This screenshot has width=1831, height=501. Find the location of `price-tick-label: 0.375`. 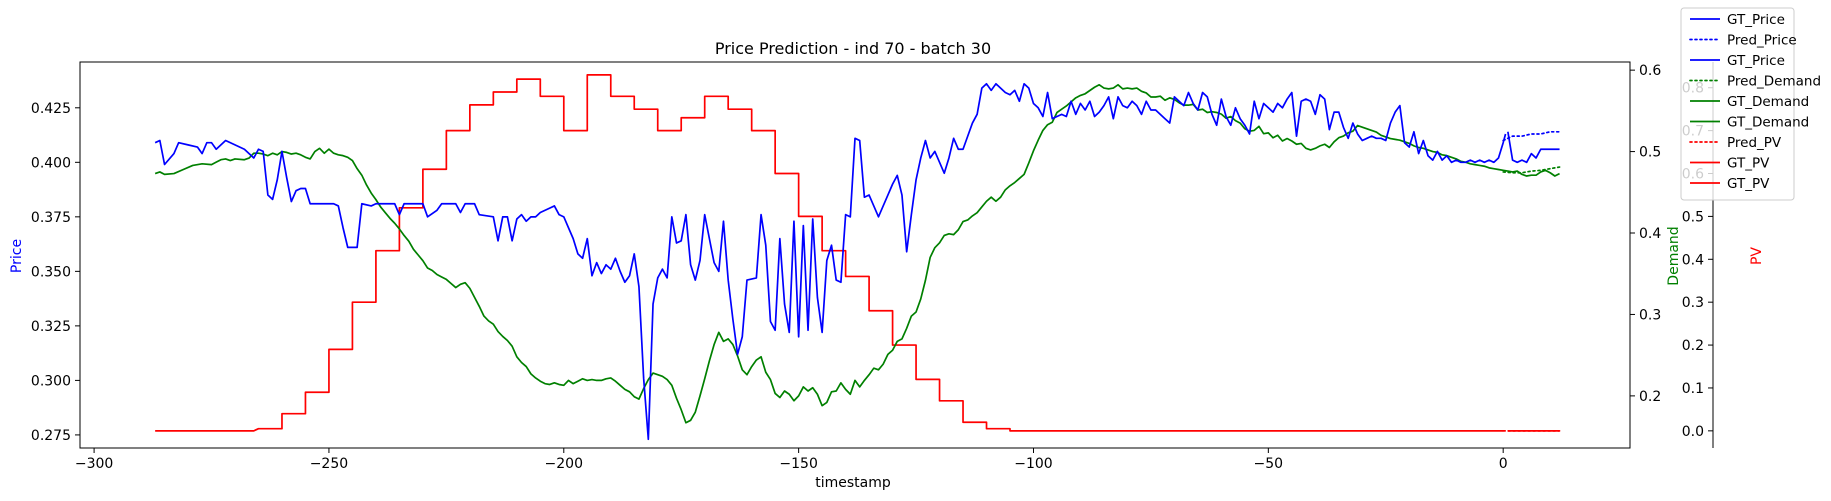

price-tick-label: 0.375 is located at coordinates (51, 218).